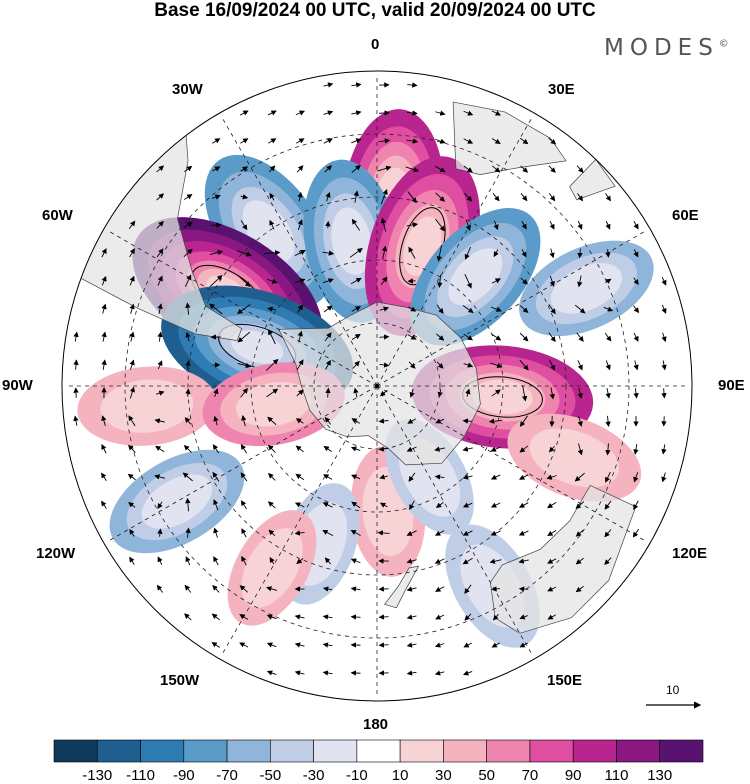 The image size is (750, 784). What do you see at coordinates (685, 215) in the screenshot?
I see `lon-label-60e: 60E` at bounding box center [685, 215].